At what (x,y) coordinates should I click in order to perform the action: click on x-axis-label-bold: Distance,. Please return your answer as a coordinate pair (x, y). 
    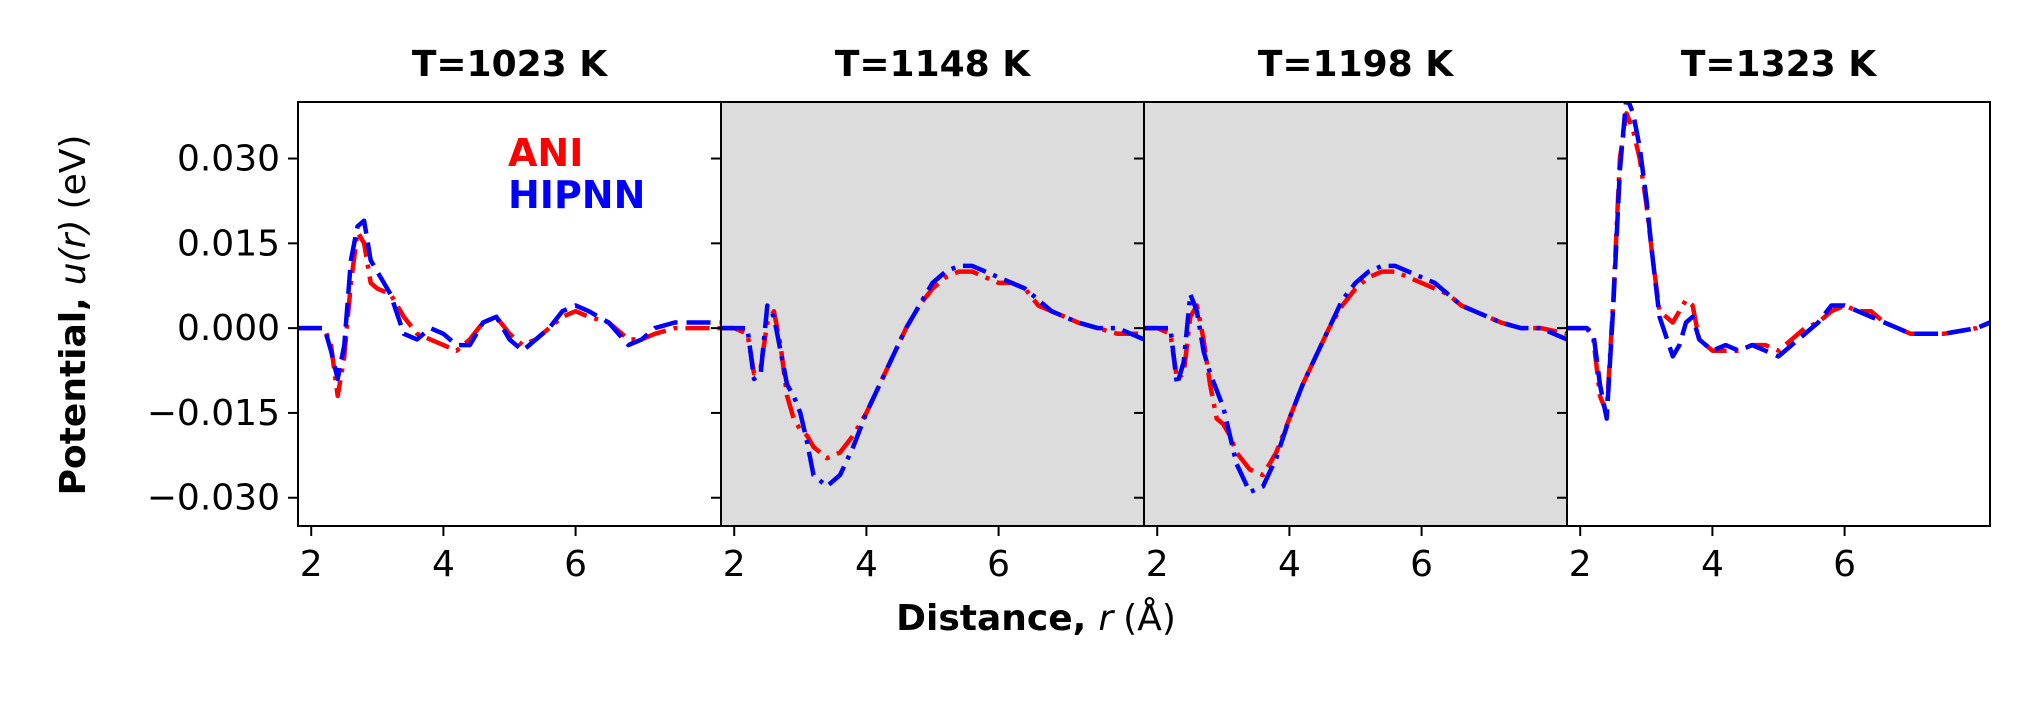
    Looking at the image, I should click on (991, 618).